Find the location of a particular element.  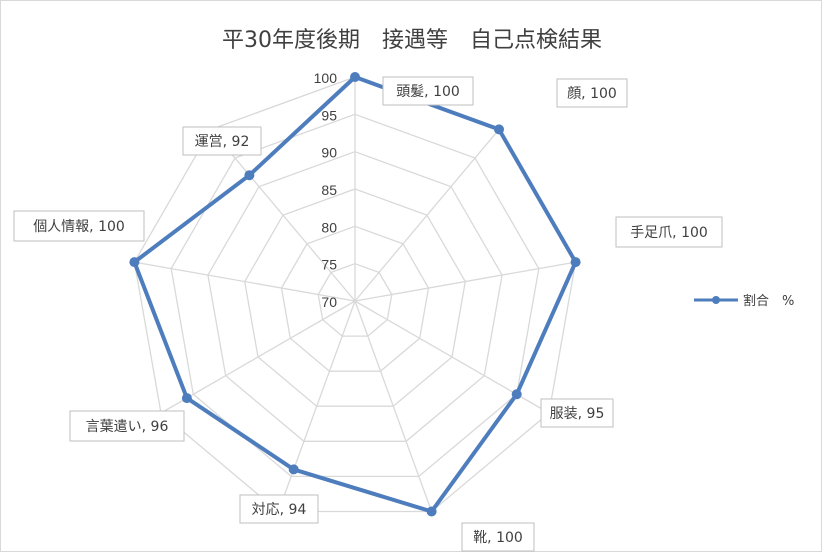

legend-marker is located at coordinates (716, 300).